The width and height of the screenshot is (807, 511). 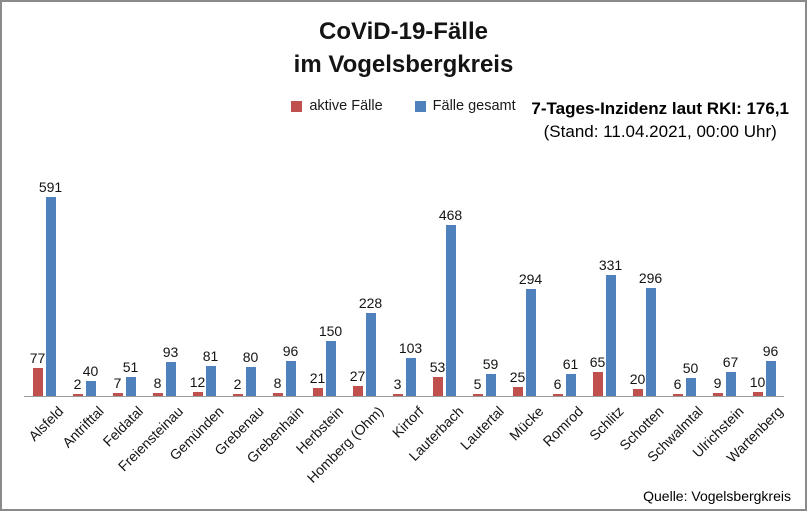 What do you see at coordinates (117, 288) in the screenshot?
I see `bar-column: 7` at bounding box center [117, 288].